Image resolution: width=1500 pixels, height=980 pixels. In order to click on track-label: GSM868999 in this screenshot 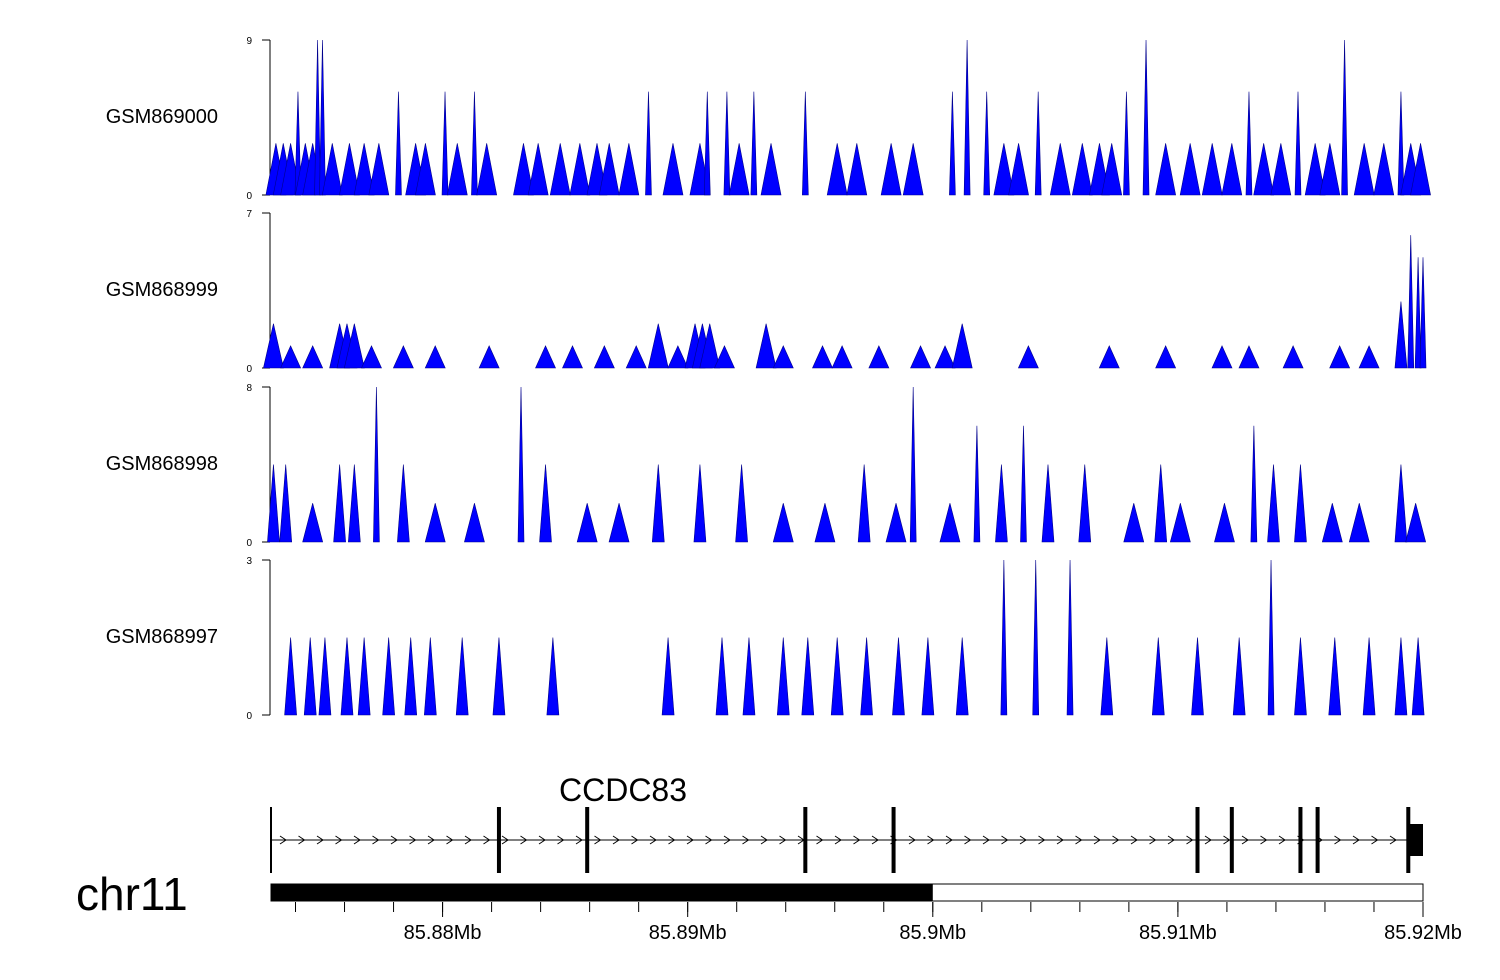, I will do `click(162, 290)`.